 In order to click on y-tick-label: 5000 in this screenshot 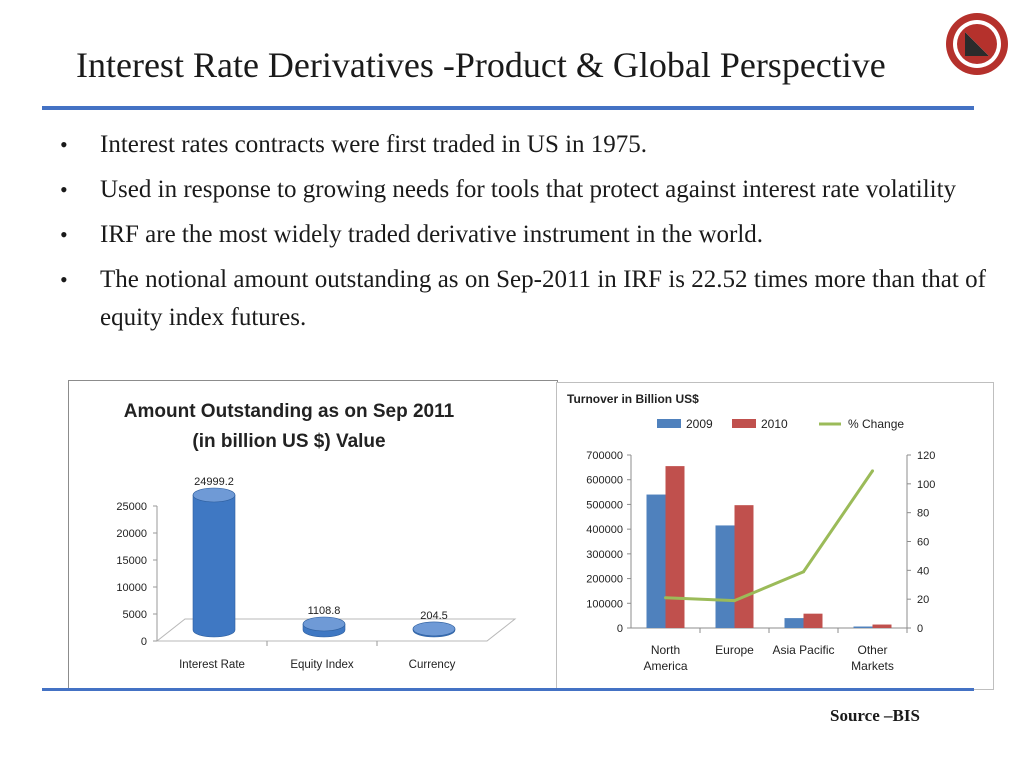, I will do `click(135, 615)`.